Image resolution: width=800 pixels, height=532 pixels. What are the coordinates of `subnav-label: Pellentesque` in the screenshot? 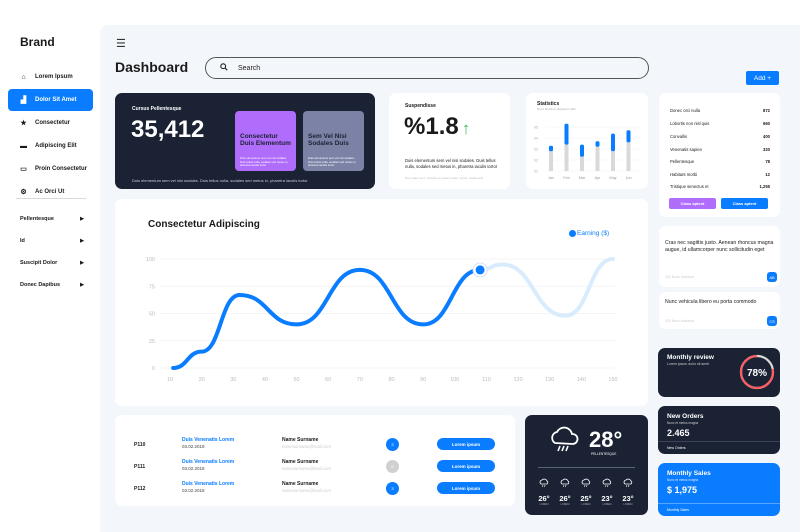 It's located at (37, 219).